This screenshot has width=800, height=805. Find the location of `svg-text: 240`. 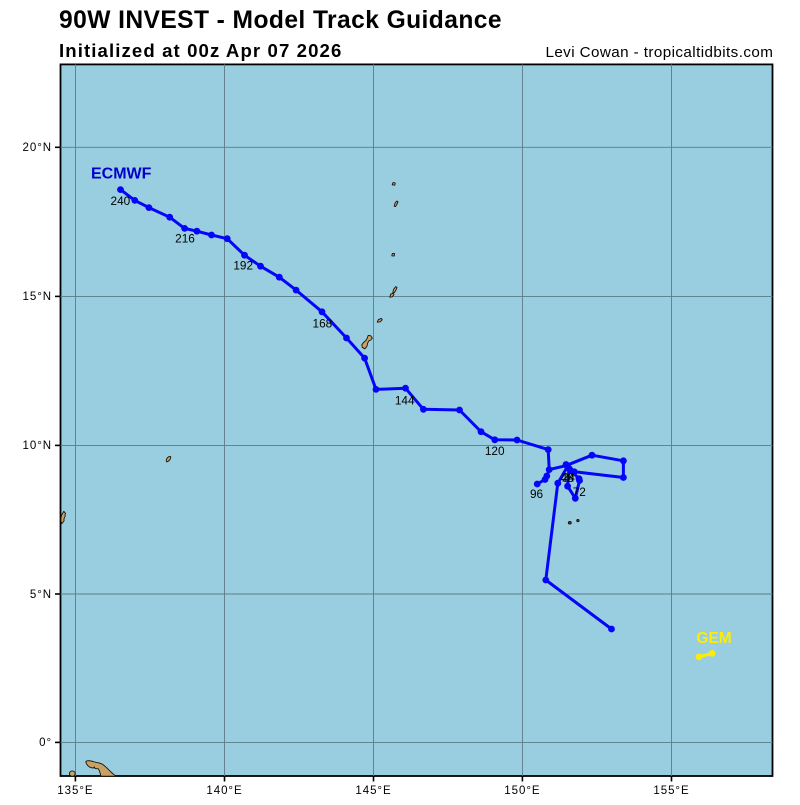

svg-text: 240 is located at coordinates (121, 201).